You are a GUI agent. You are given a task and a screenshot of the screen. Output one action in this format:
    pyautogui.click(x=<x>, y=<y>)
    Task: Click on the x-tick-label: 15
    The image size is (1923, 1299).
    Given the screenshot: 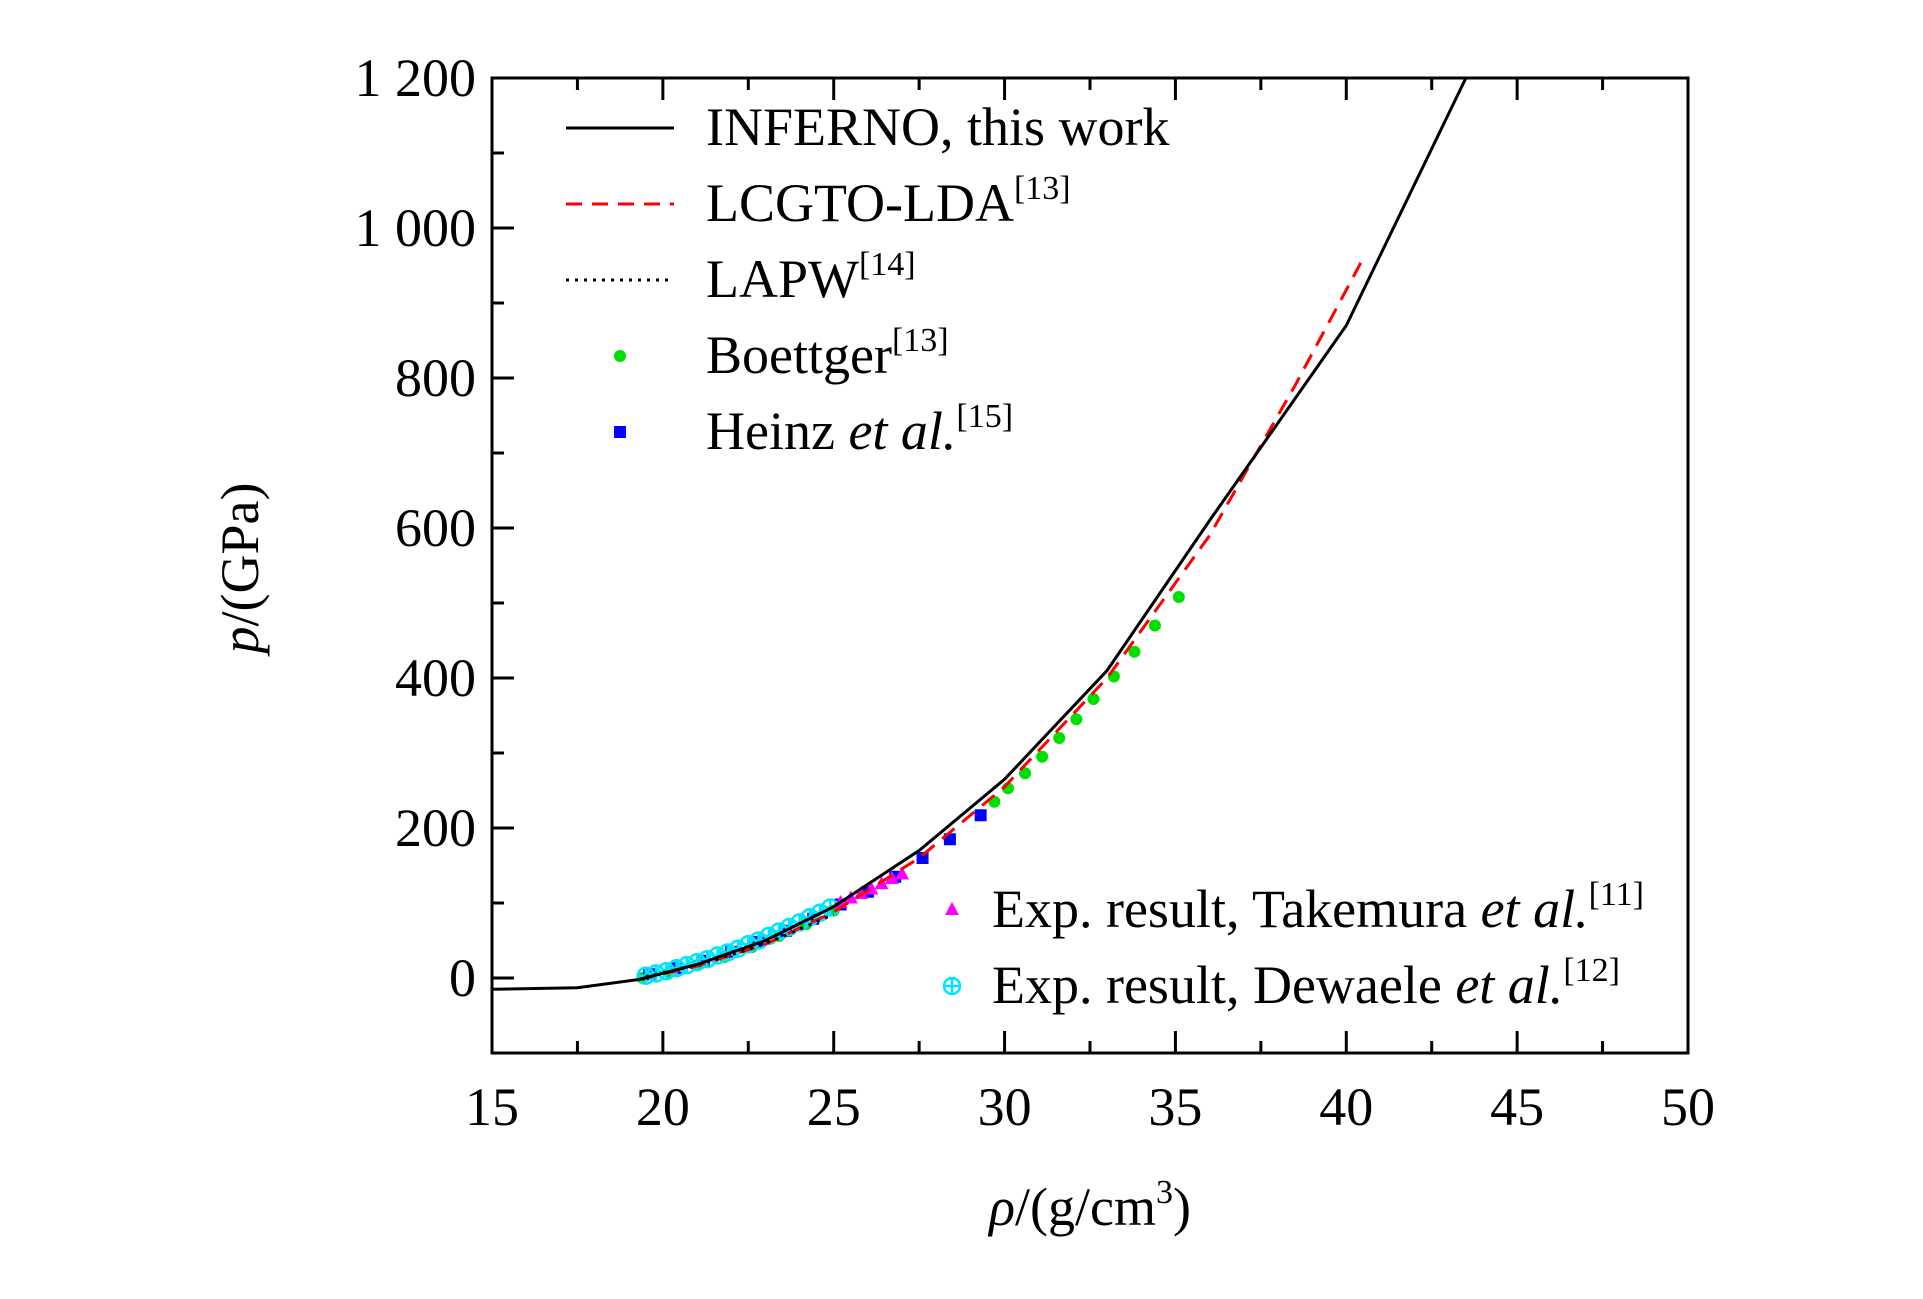 What is the action you would take?
    pyautogui.click(x=492, y=1107)
    